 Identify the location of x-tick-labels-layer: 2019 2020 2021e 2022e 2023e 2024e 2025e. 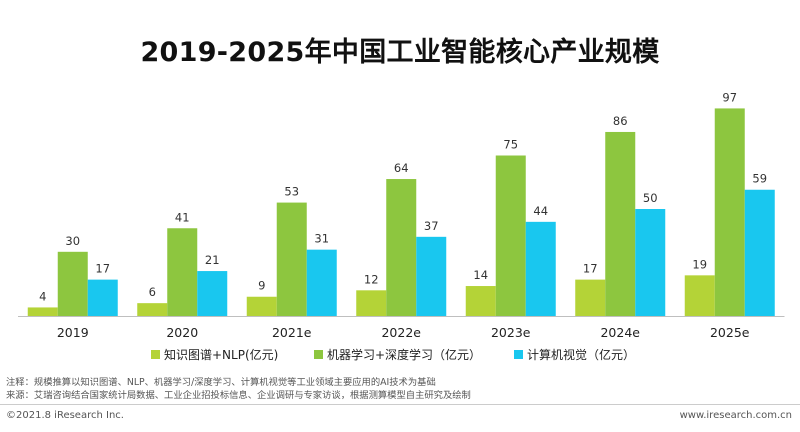
(403, 332).